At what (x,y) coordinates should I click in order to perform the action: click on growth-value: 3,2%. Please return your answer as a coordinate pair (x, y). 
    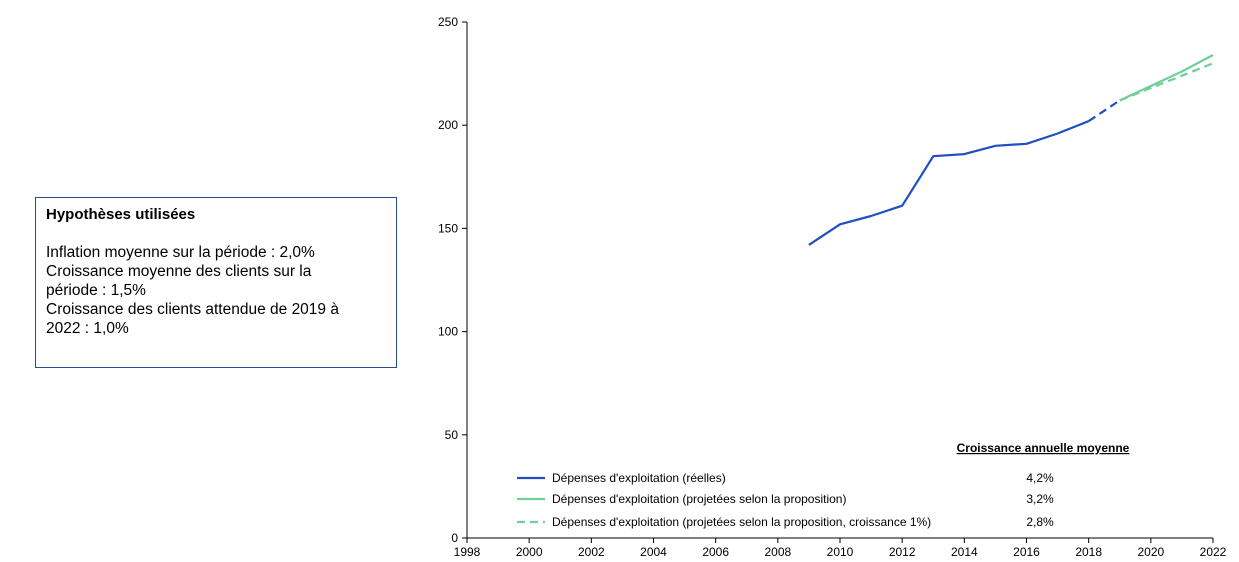
    Looking at the image, I should click on (1040, 499).